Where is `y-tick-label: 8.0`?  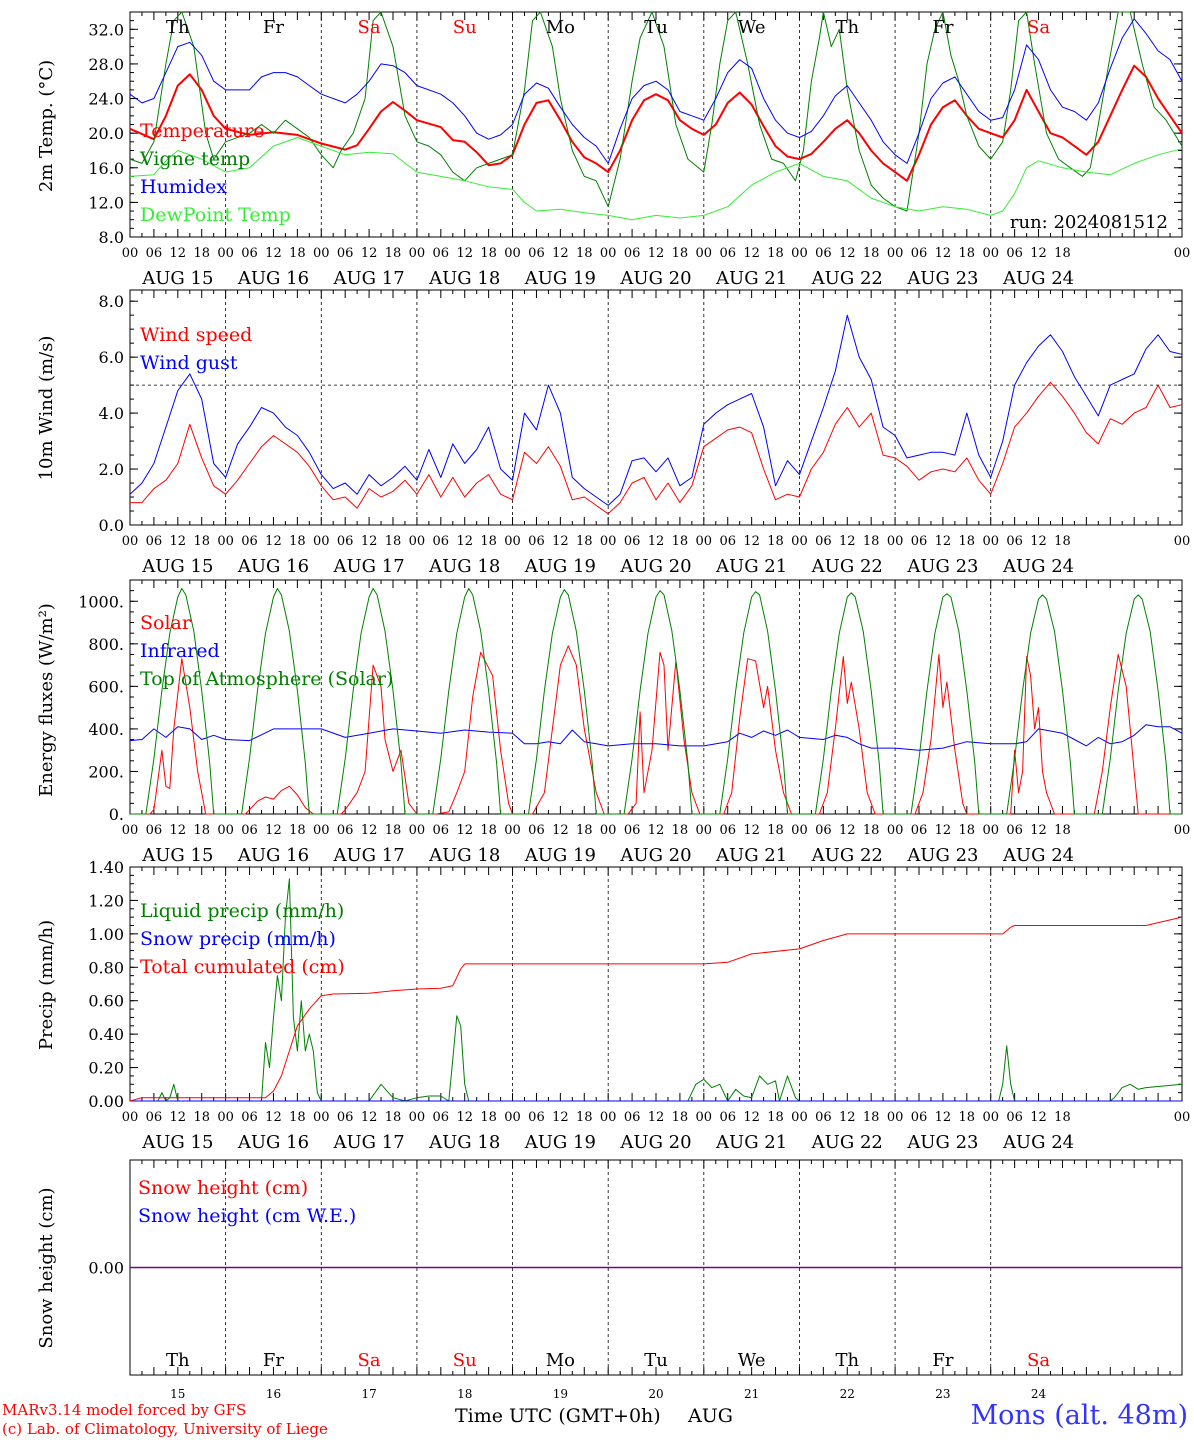 y-tick-label: 8.0 is located at coordinates (111, 237).